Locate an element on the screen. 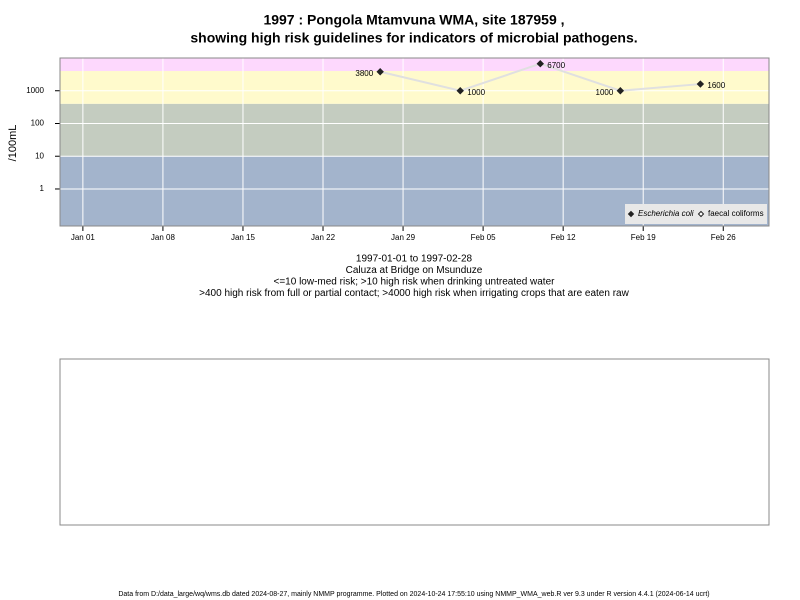  y-tick-label: 100 is located at coordinates (38, 123).